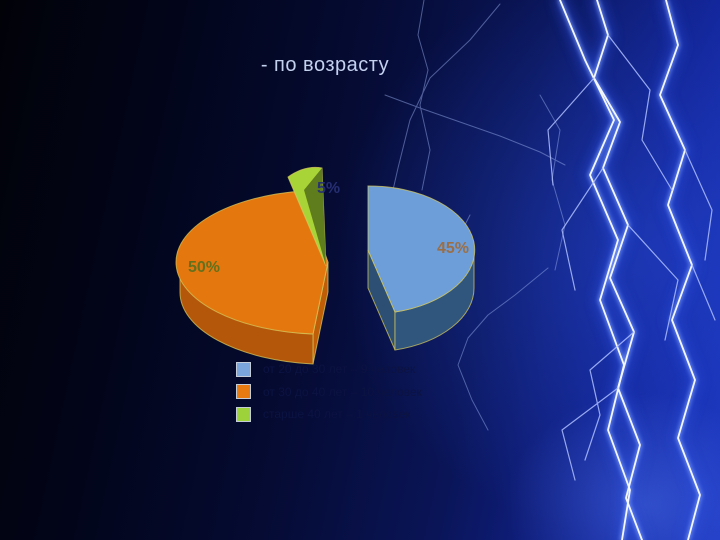 The image size is (720, 540). I want to click on pie-label-orange-percent: 50%, so click(204, 267).